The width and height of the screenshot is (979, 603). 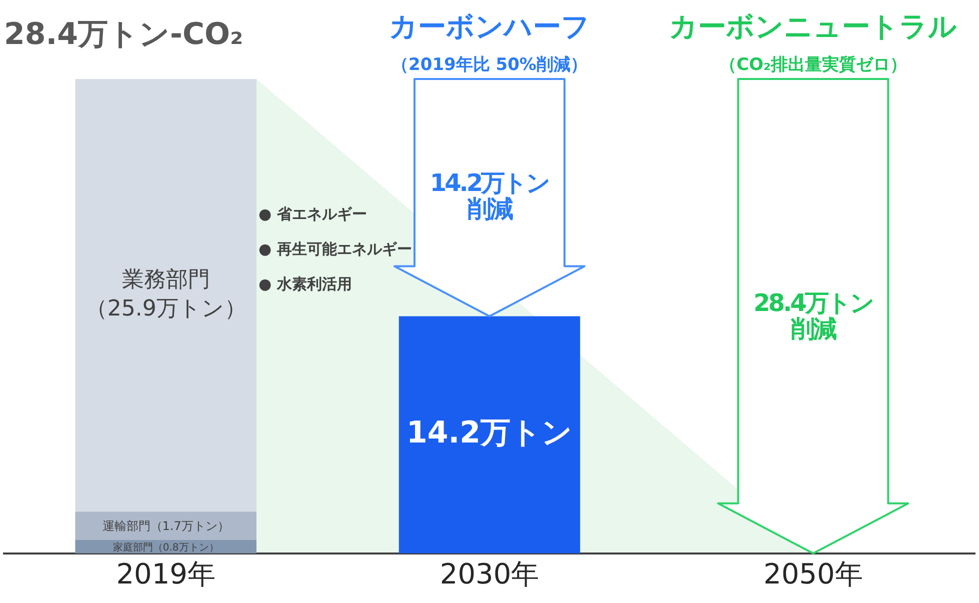 I want to click on x-tick-label: 2019年, so click(x=166, y=573).